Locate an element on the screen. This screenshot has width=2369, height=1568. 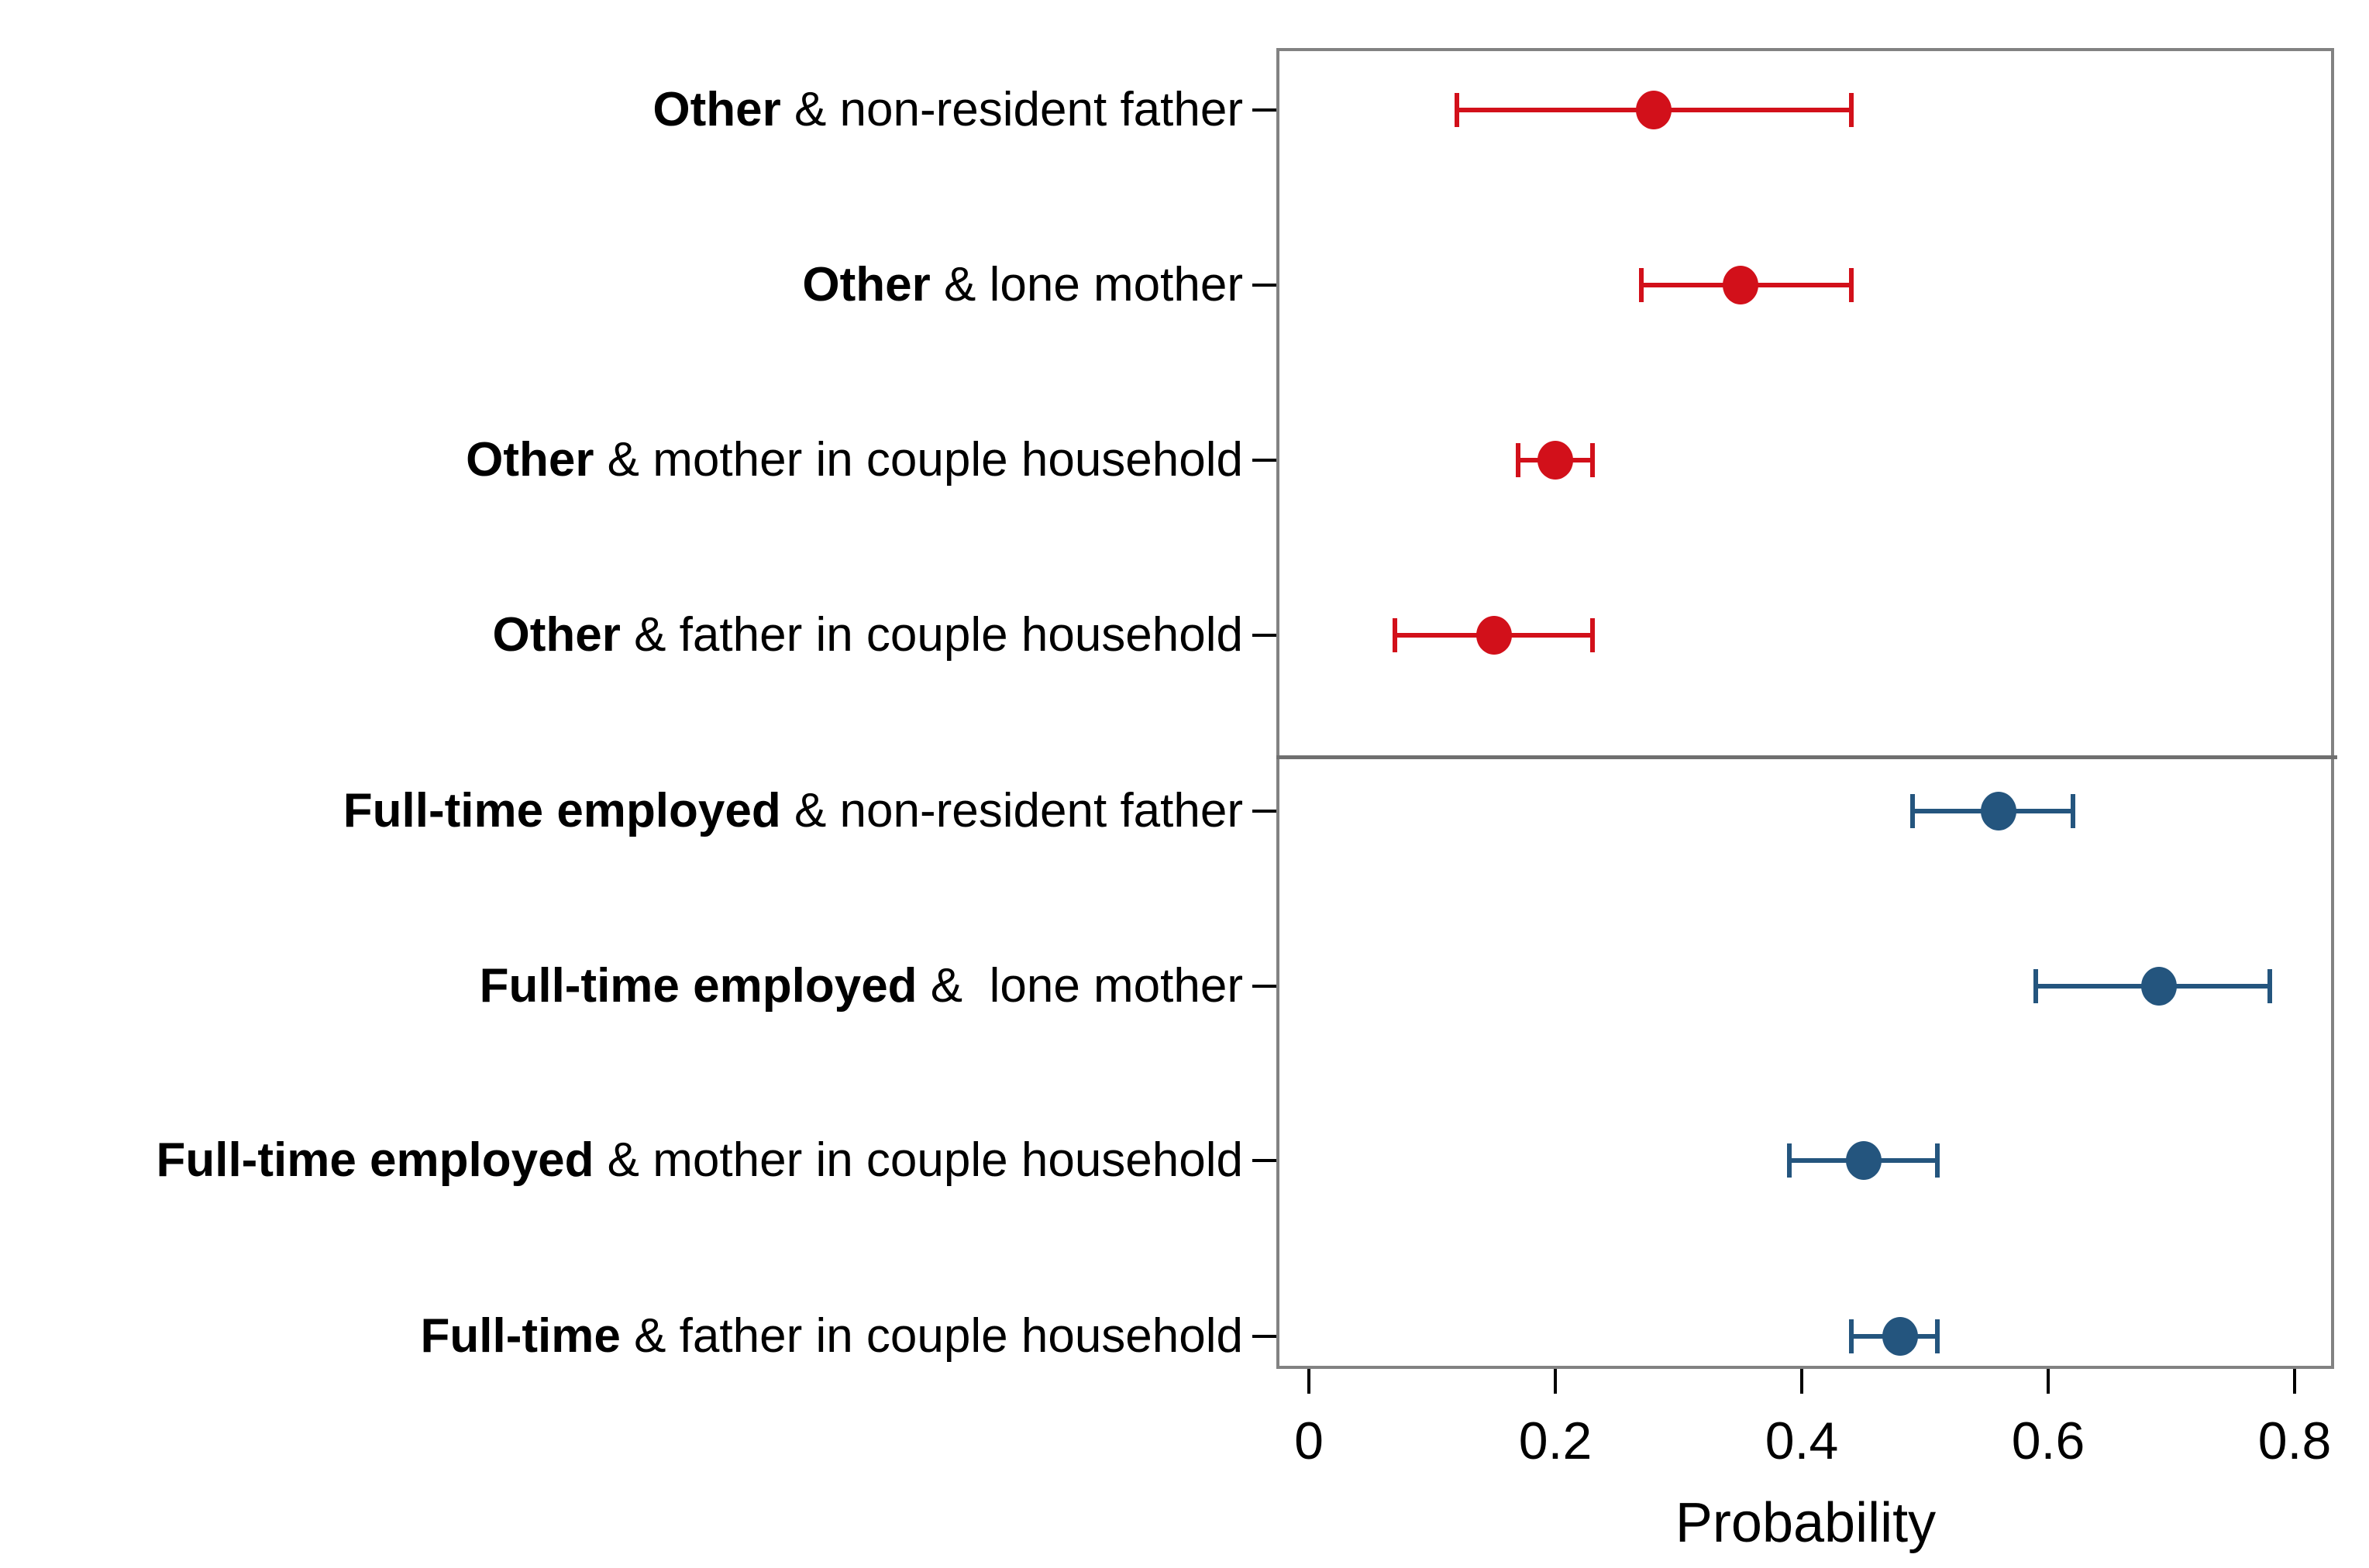
x-tick-label: 0.2 is located at coordinates (1555, 1441).